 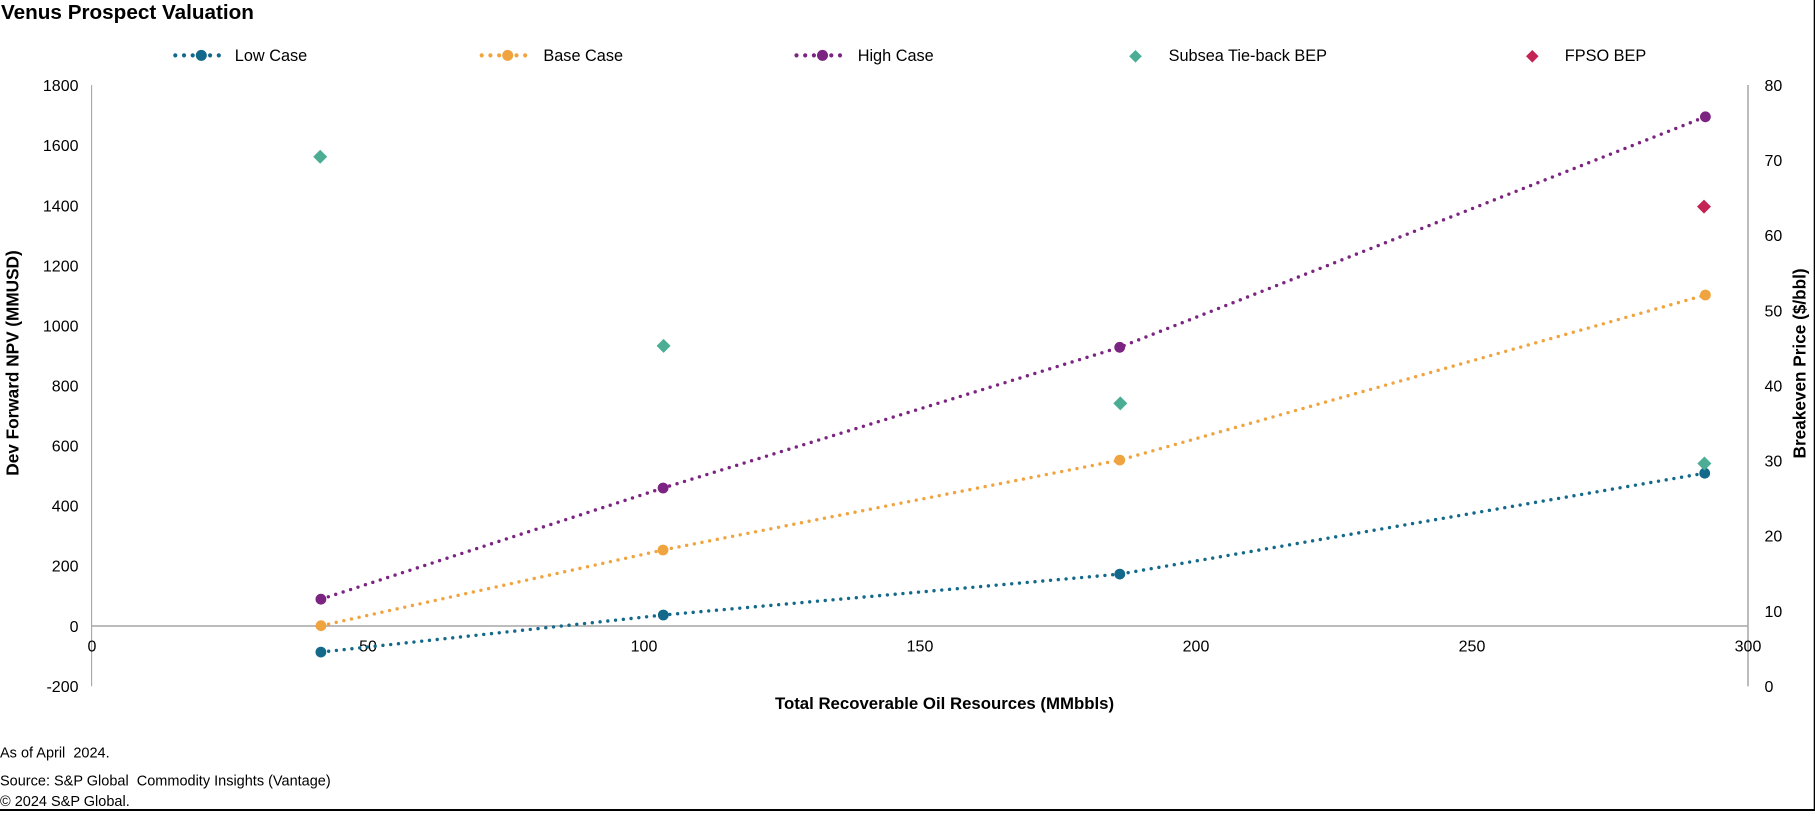 What do you see at coordinates (1800, 363) in the screenshot?
I see `svg-text: Breakeven Price ($/bbl)` at bounding box center [1800, 363].